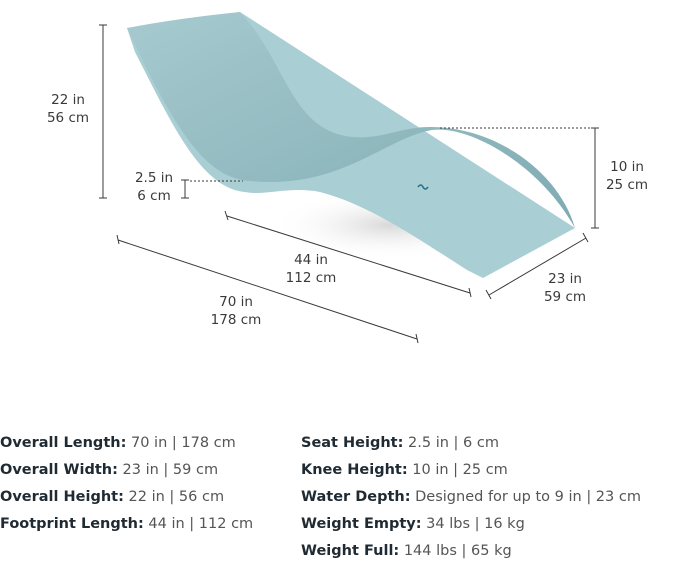 The height and width of the screenshot is (565, 679). What do you see at coordinates (183, 443) in the screenshot?
I see `spec-value: 70 in | 178 cm` at bounding box center [183, 443].